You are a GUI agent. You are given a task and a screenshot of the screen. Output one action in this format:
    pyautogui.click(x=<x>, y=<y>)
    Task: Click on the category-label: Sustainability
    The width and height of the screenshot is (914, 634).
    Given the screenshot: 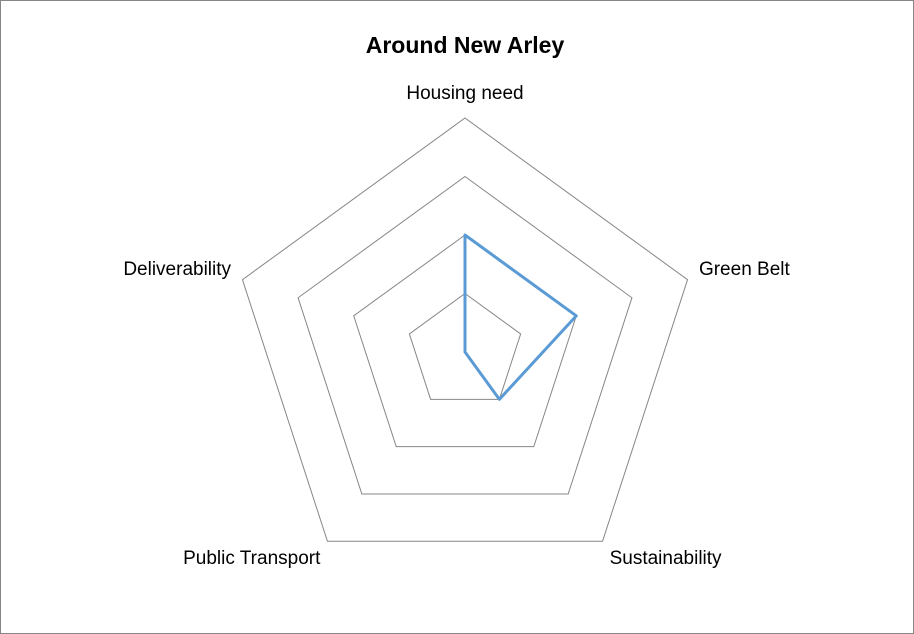 What is the action you would take?
    pyautogui.click(x=666, y=558)
    